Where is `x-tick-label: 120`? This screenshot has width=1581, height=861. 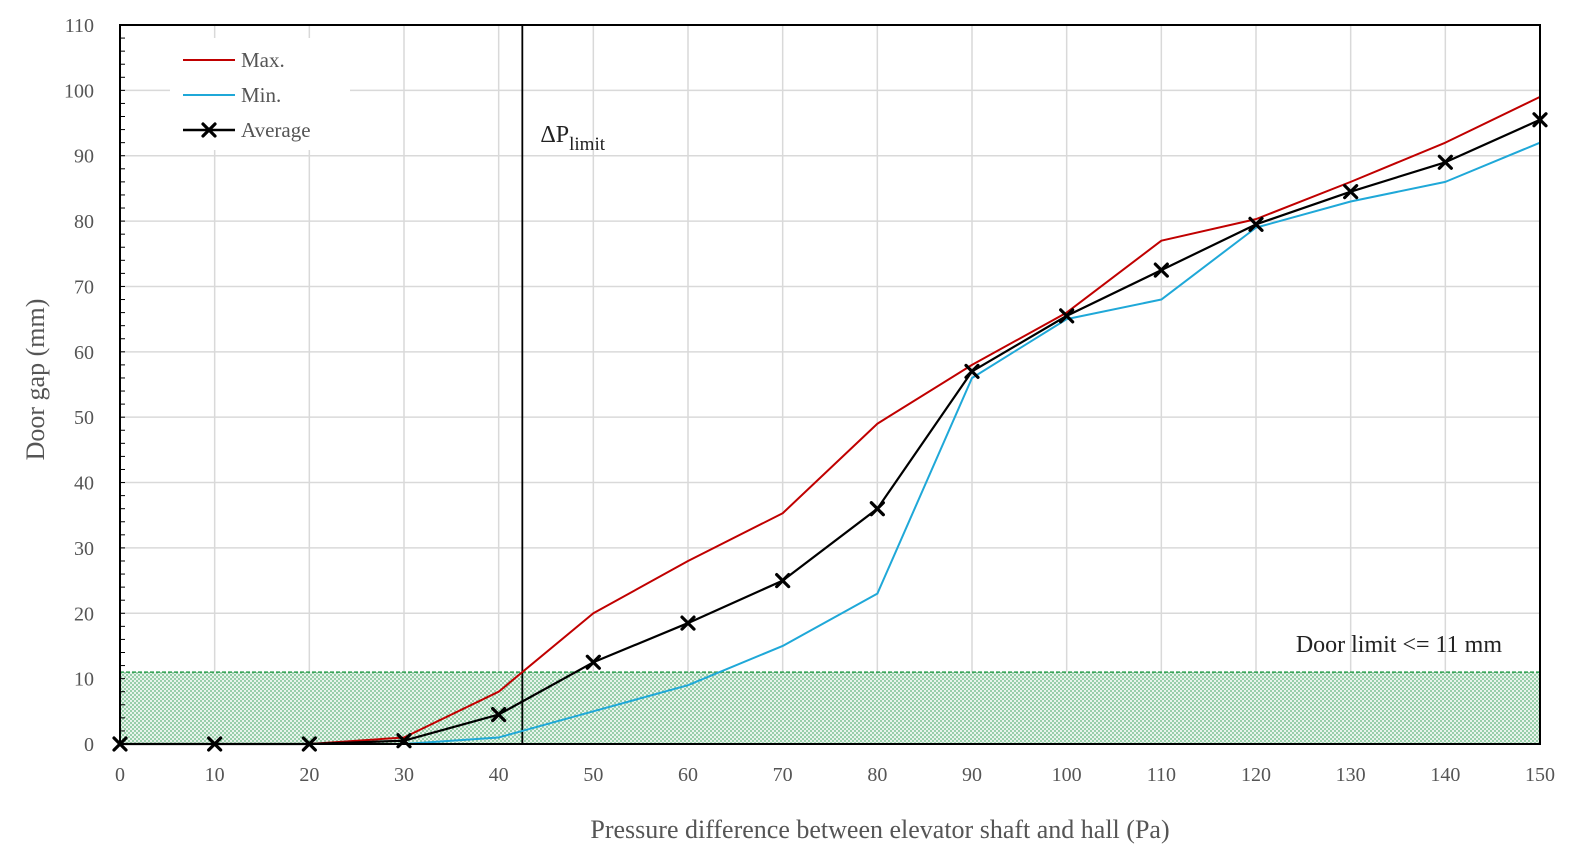
x-tick-label: 120 is located at coordinates (1256, 775).